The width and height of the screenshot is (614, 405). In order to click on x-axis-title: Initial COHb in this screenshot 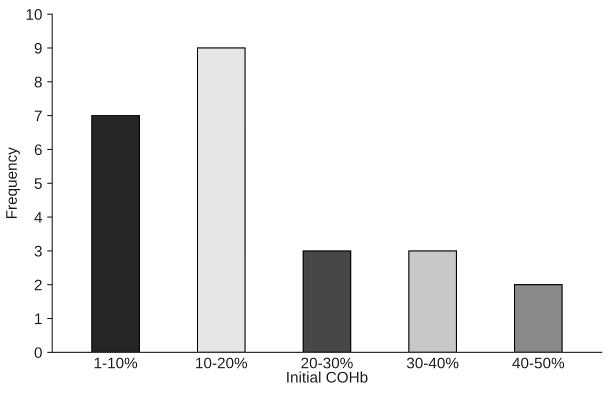, I will do `click(327, 377)`.